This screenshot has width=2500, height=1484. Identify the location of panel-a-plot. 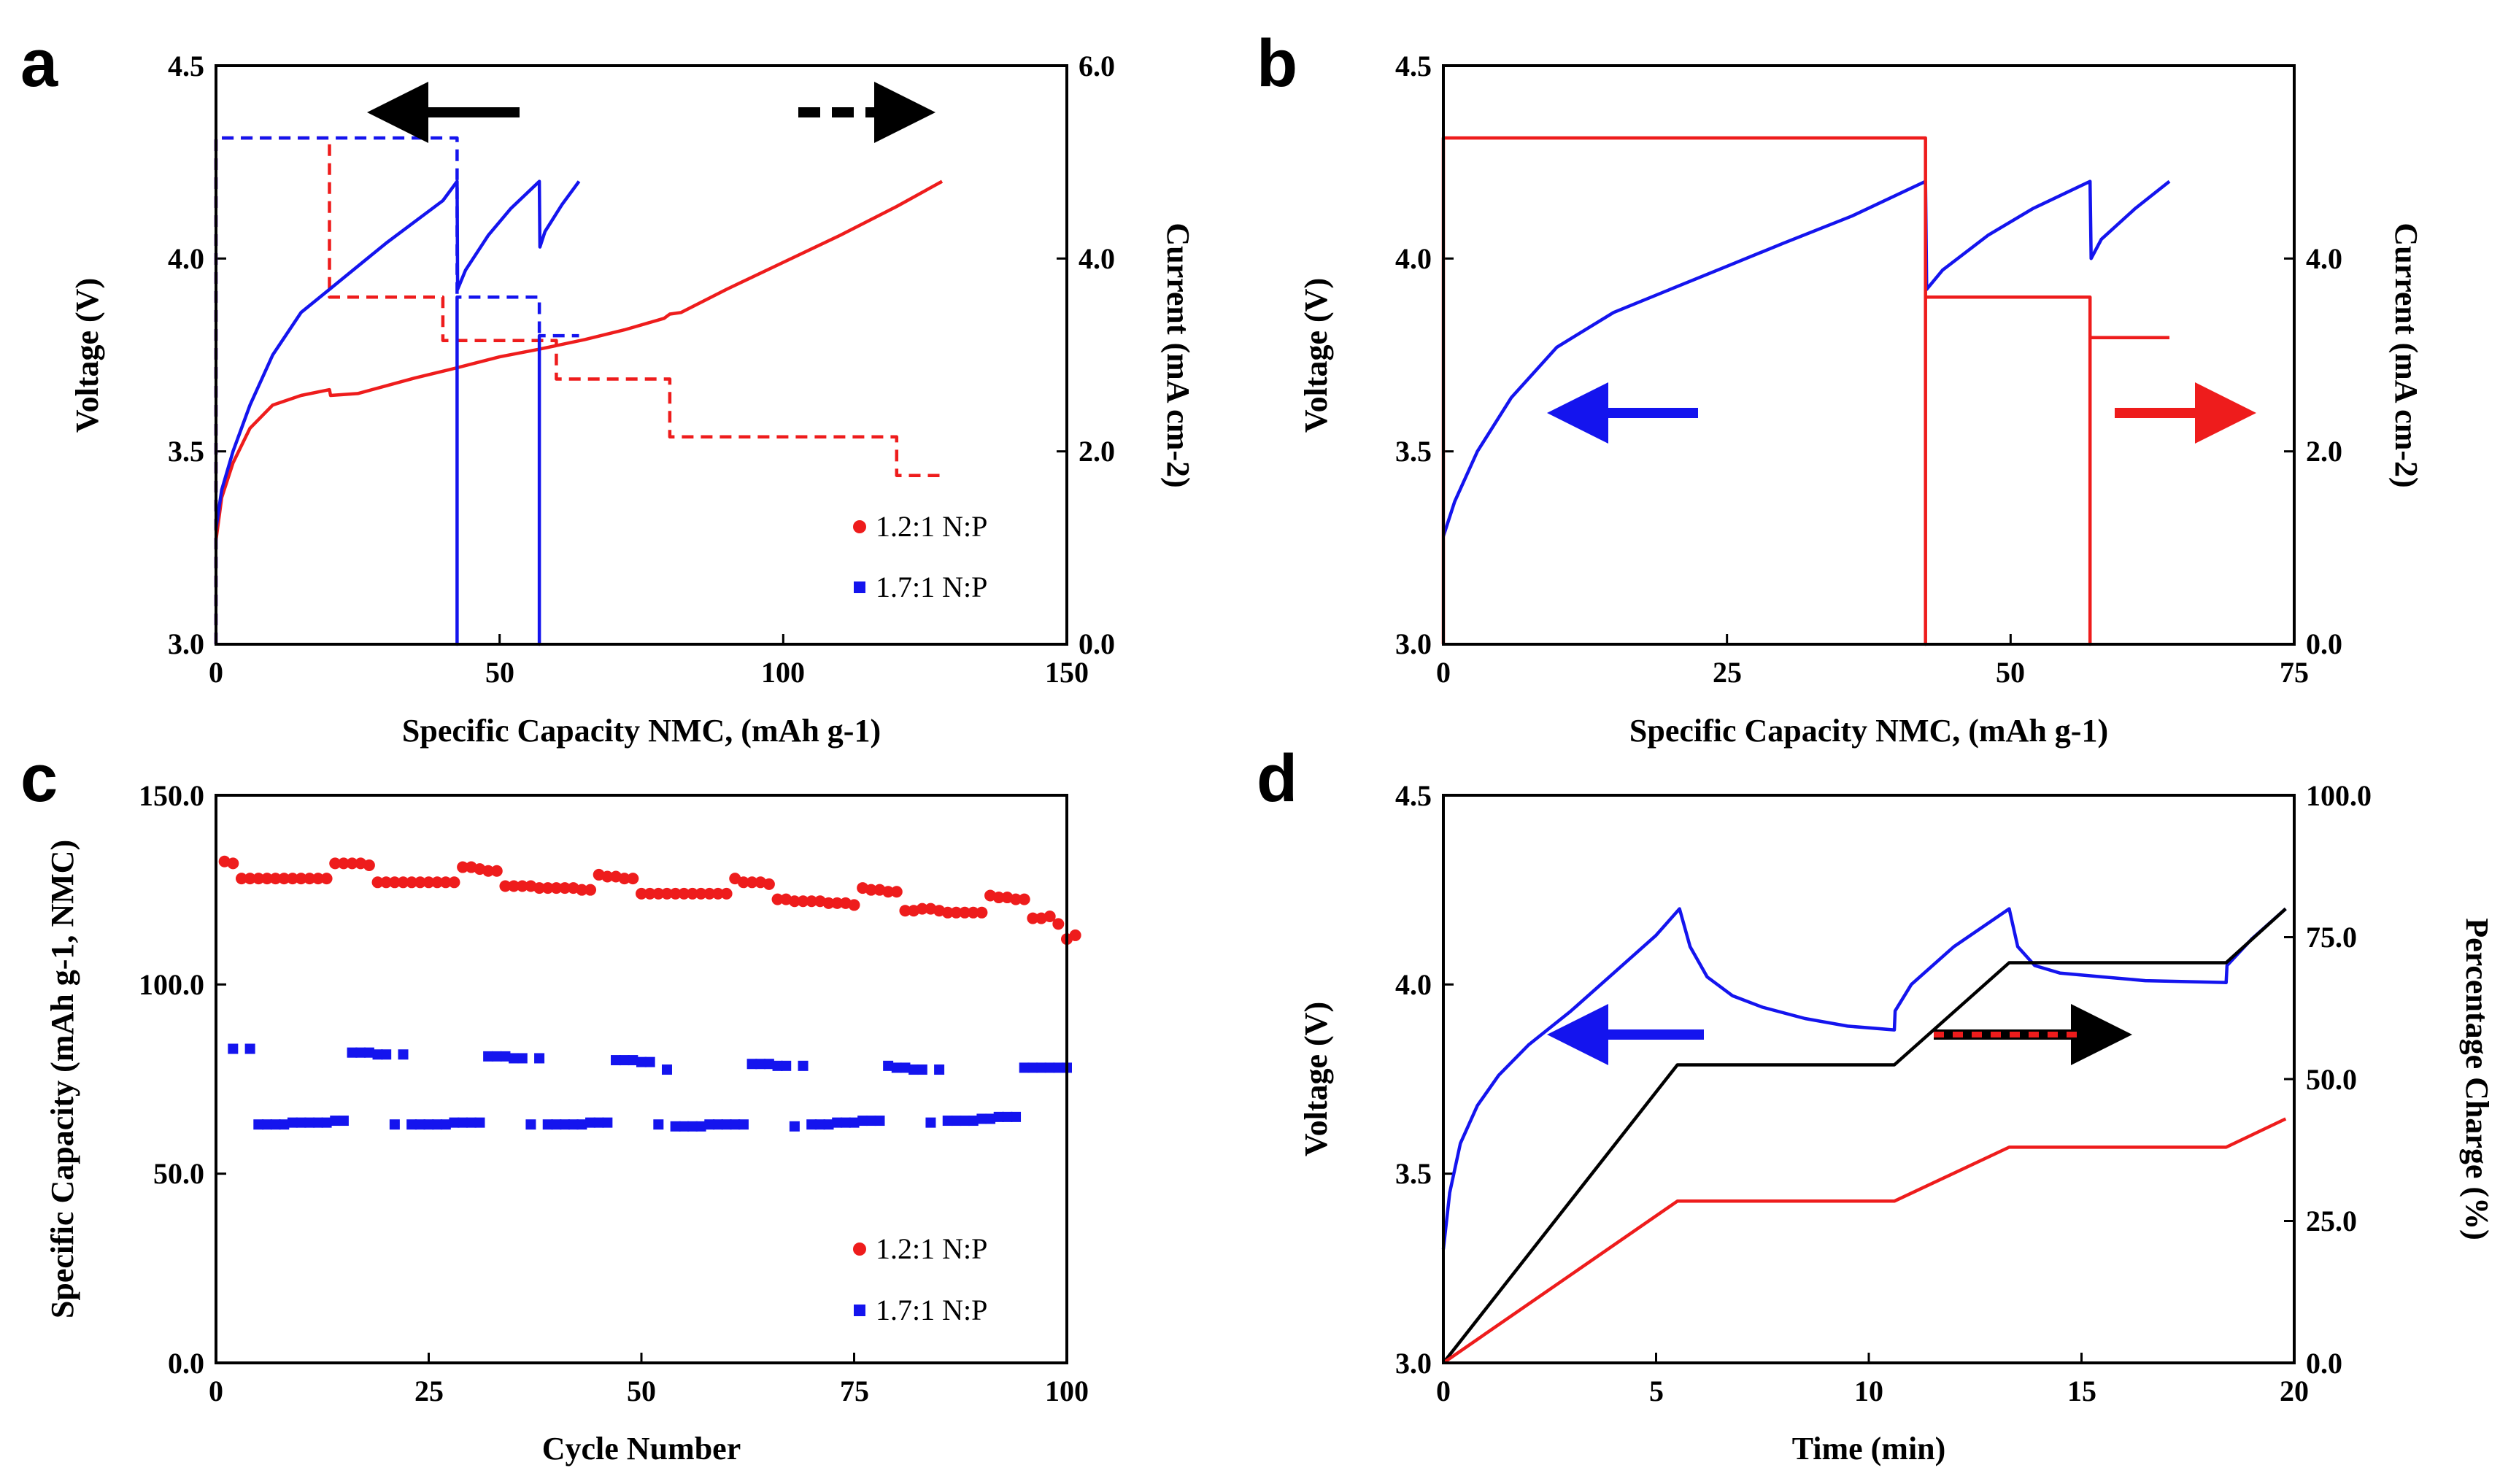
(641, 355).